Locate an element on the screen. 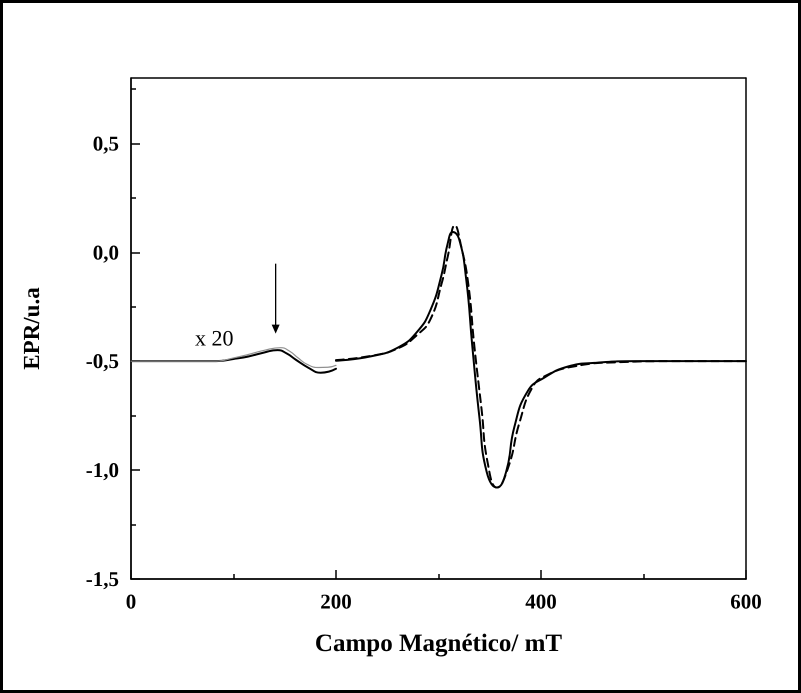 Image resolution: width=801 pixels, height=693 pixels. x-axis-title: Campo Magnético/ mT is located at coordinates (438, 643).